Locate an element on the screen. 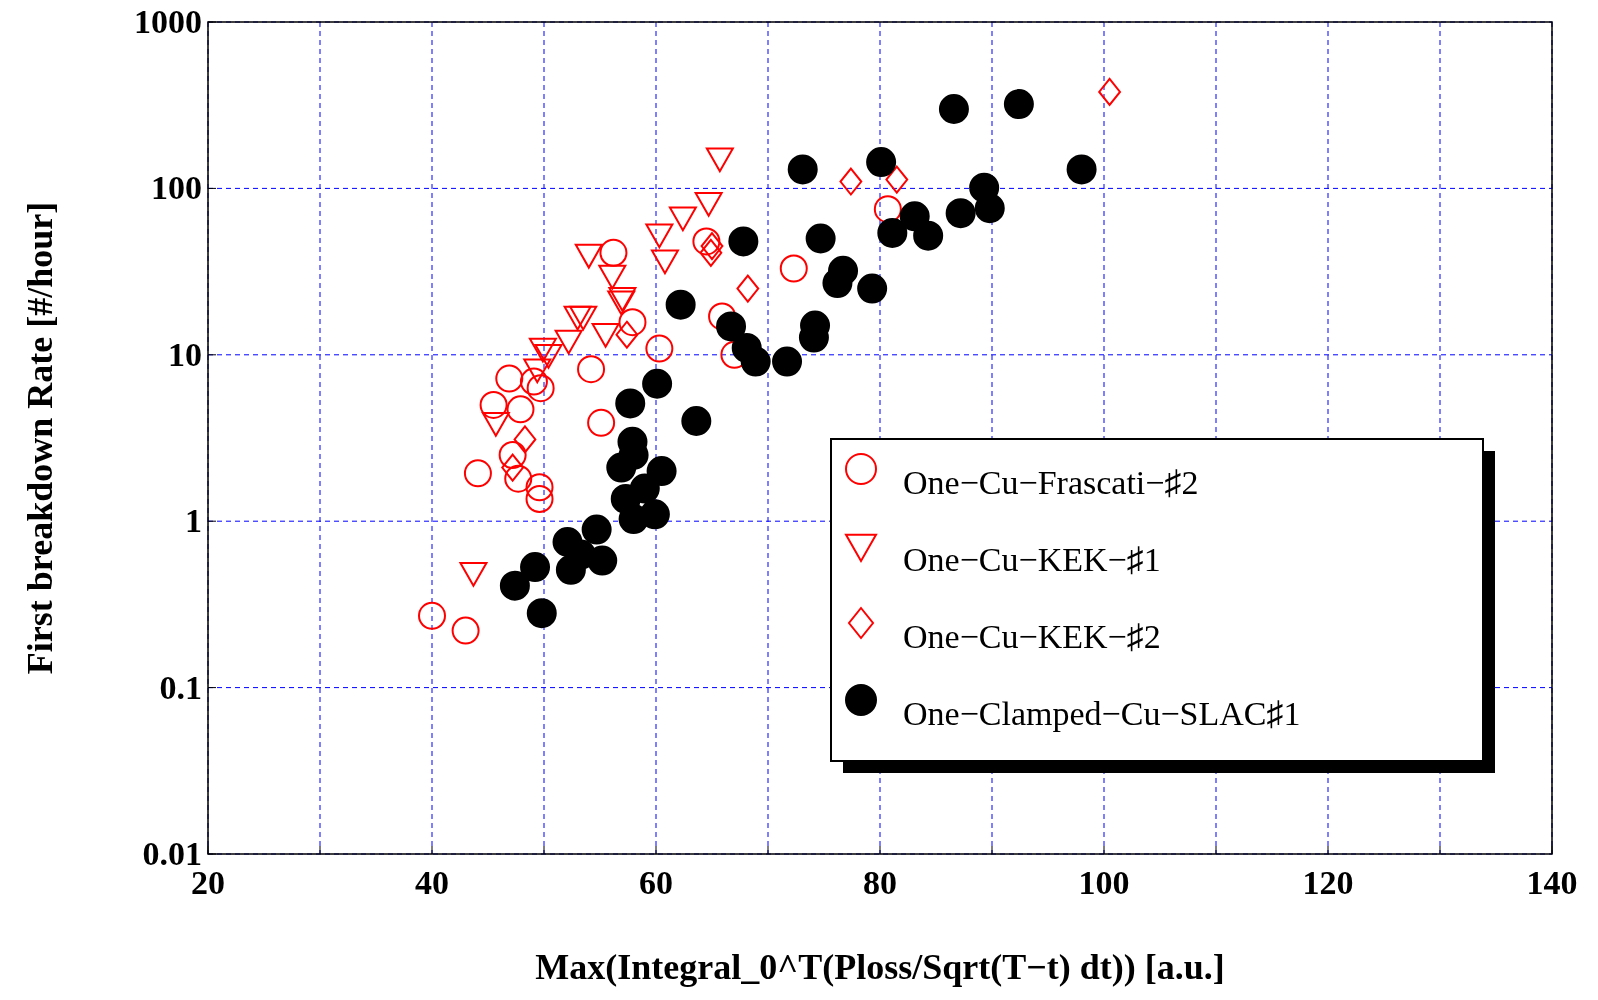  x-tick-label: 140 is located at coordinates (1552, 882).